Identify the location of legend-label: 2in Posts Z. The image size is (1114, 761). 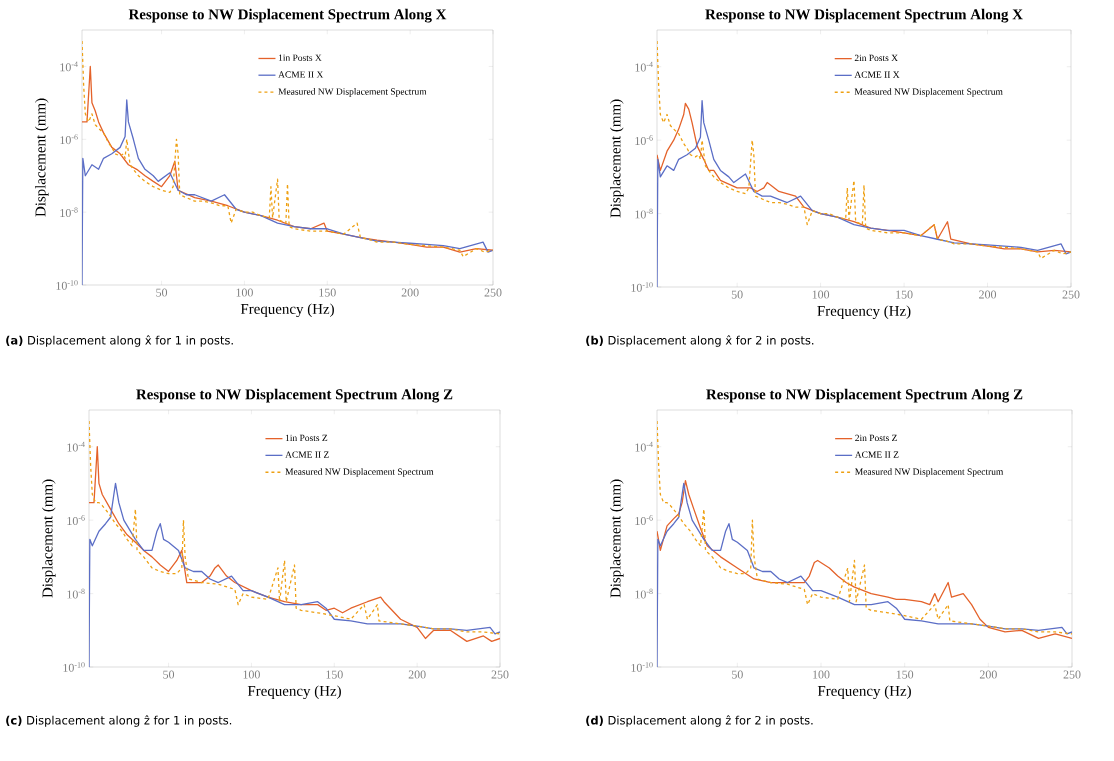
(876, 438).